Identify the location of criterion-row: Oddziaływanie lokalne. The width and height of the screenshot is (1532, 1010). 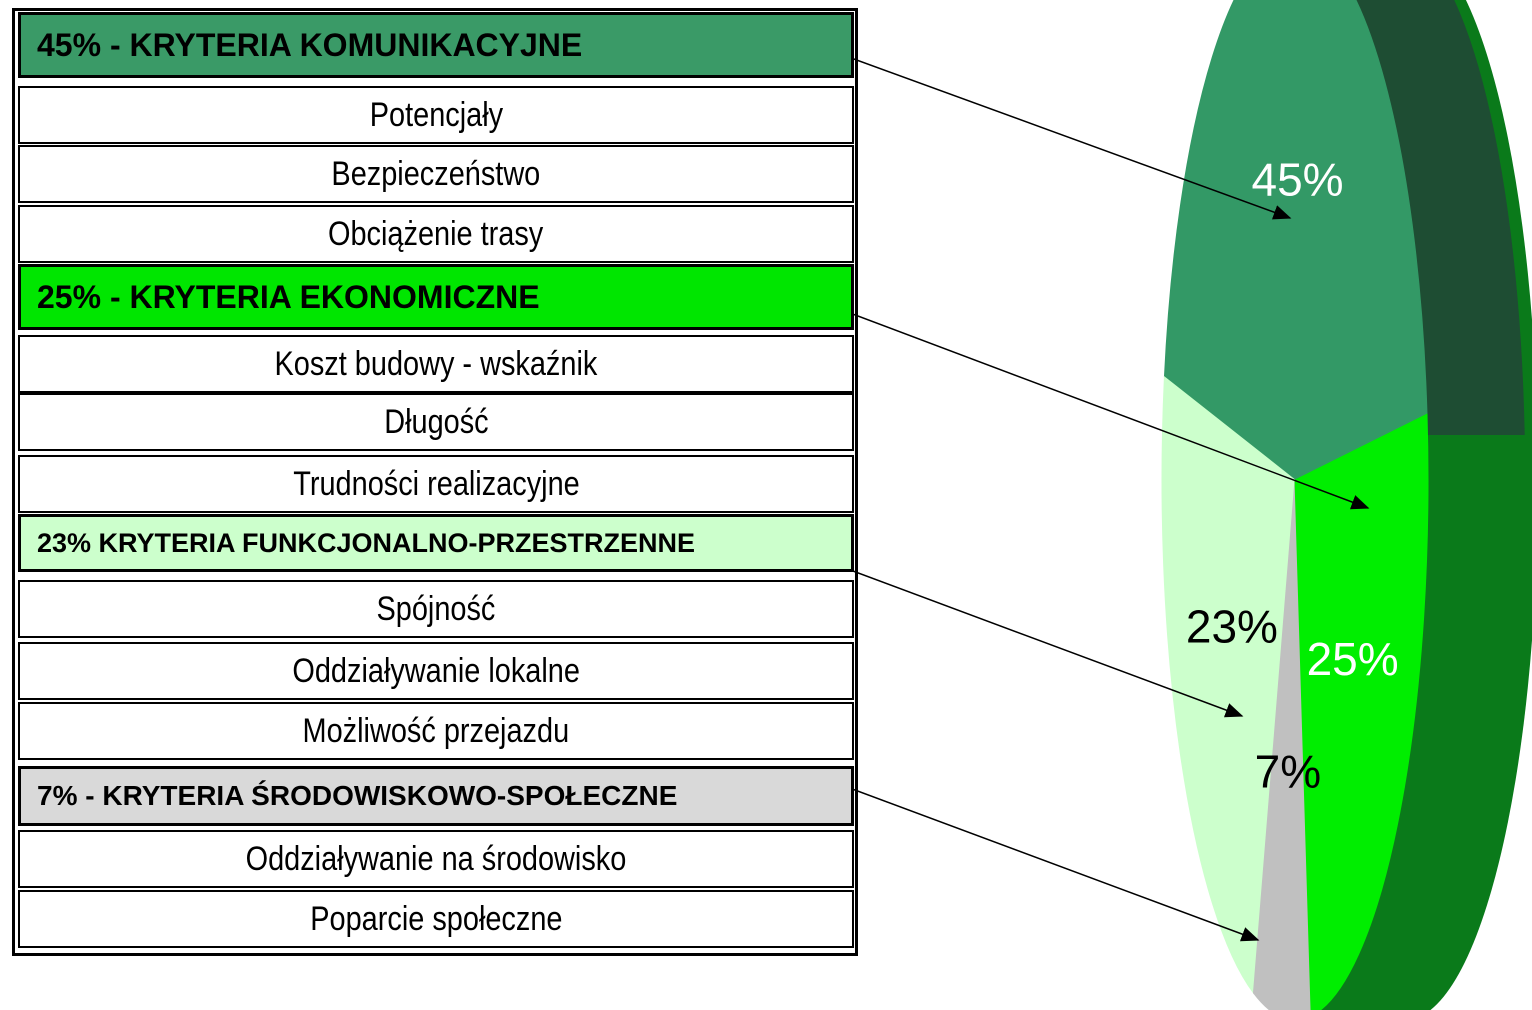
(436, 671).